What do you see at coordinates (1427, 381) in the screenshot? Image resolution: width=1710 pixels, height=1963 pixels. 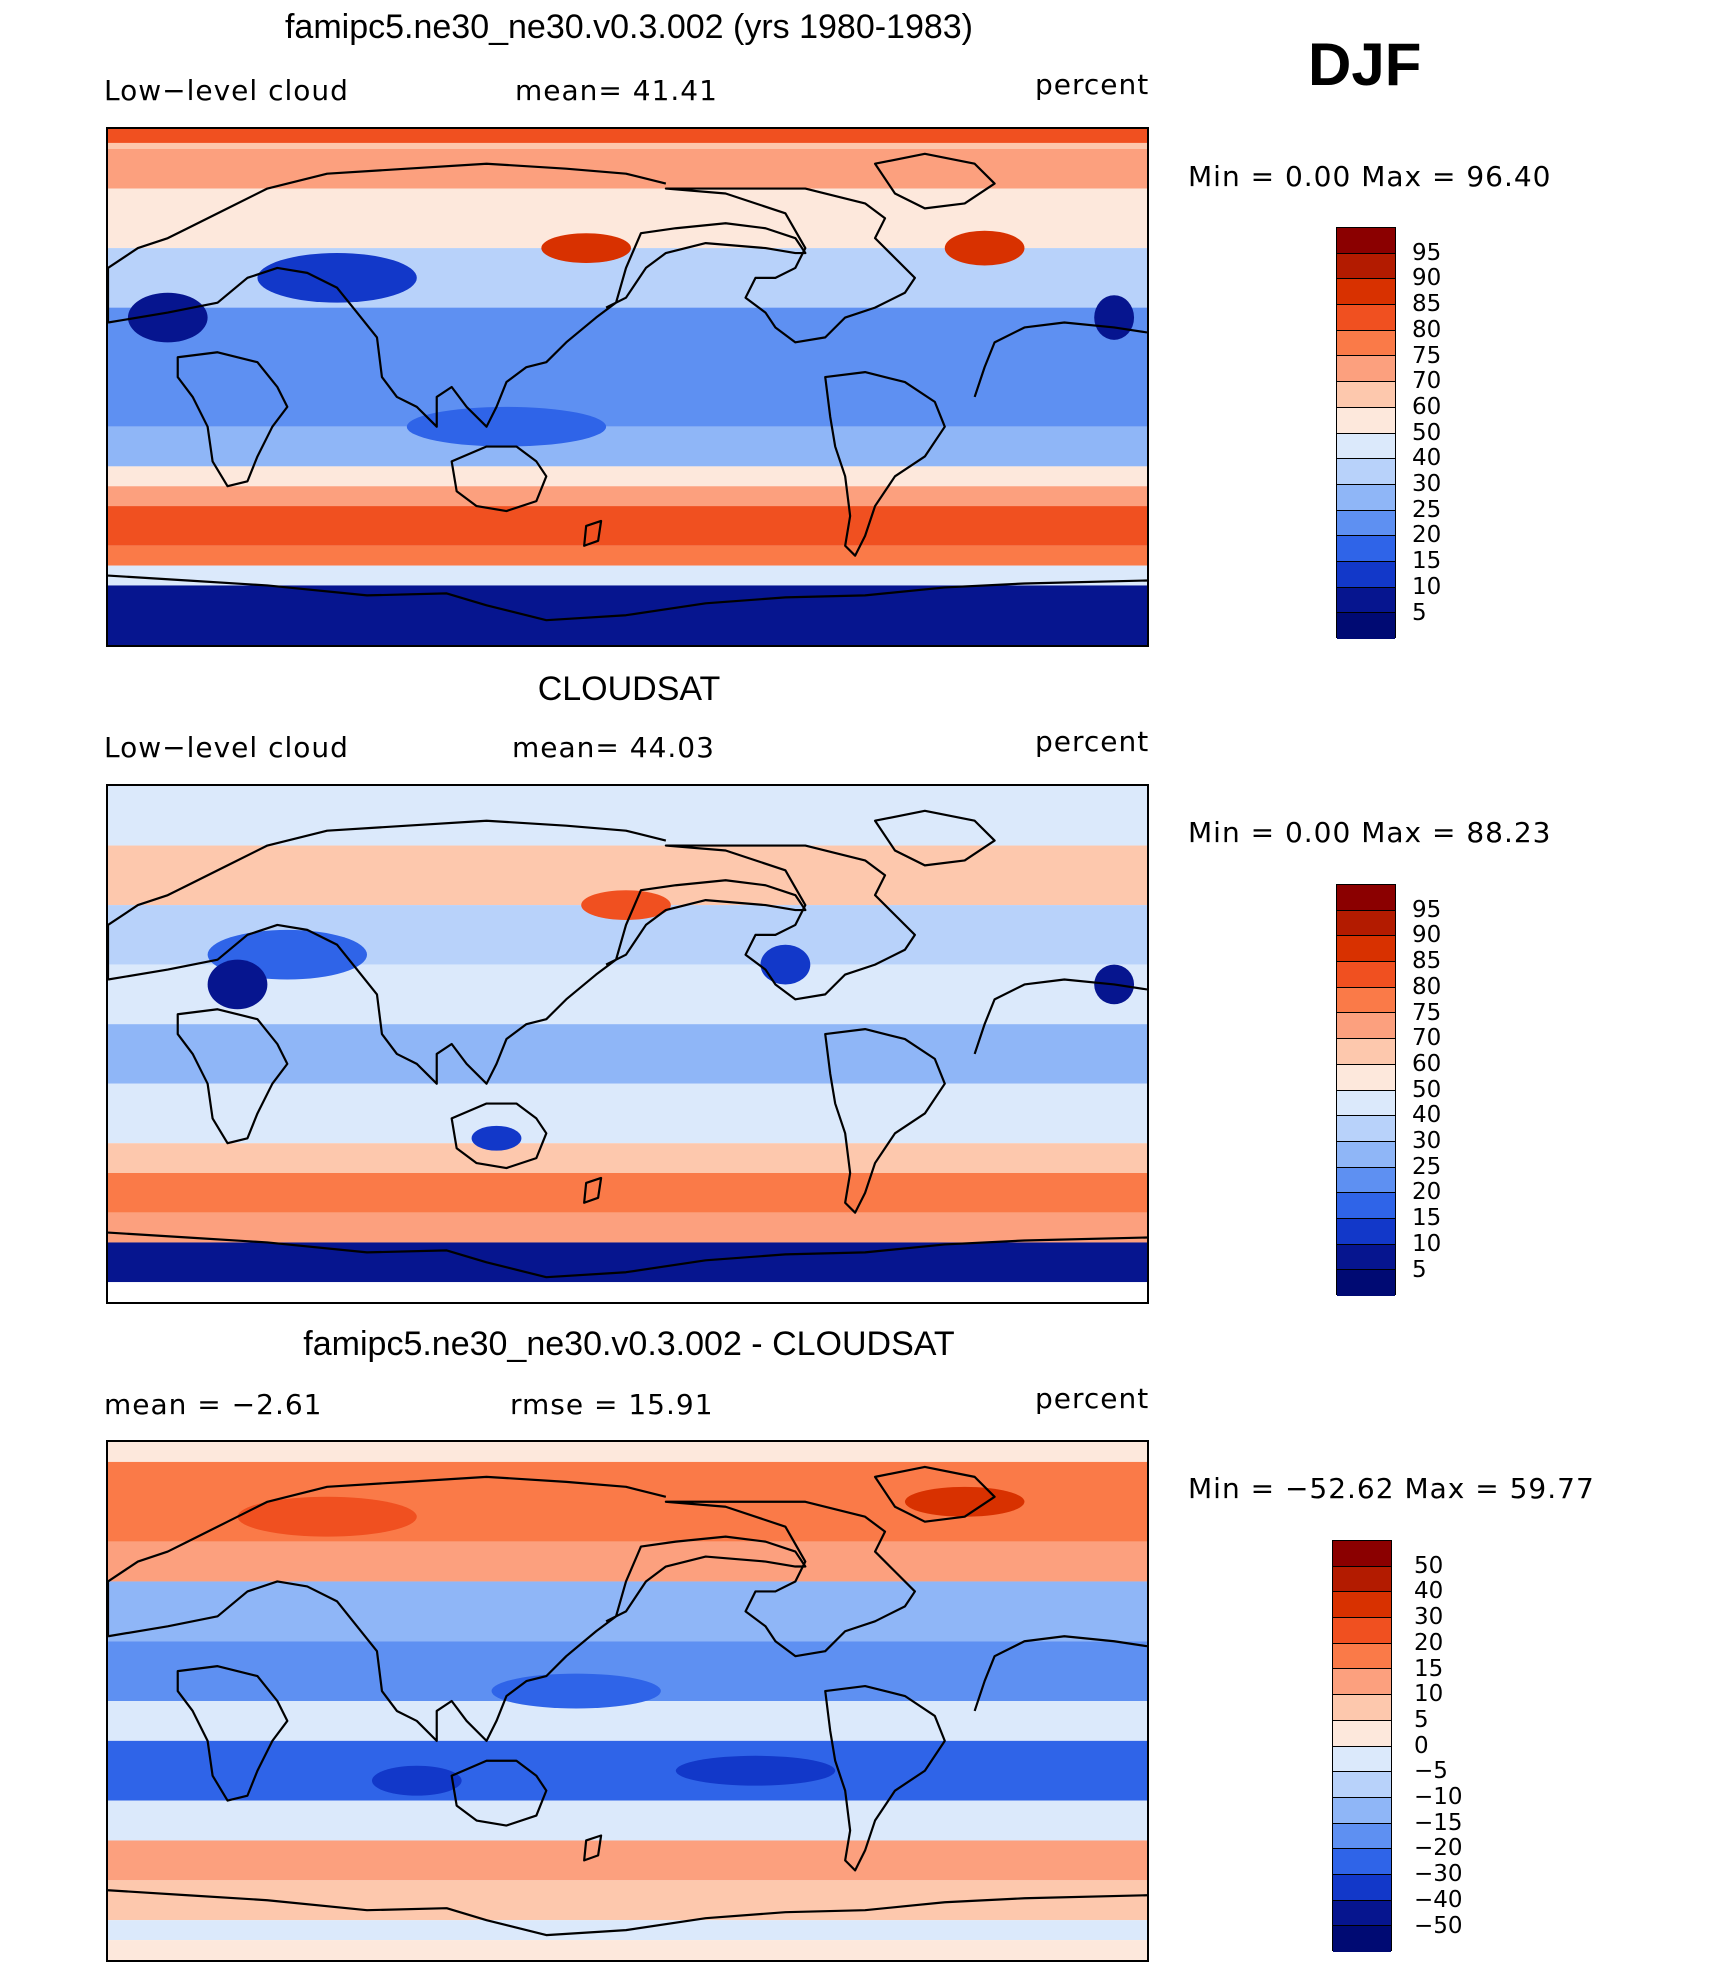 I see `colorbar-level-label: 70` at bounding box center [1427, 381].